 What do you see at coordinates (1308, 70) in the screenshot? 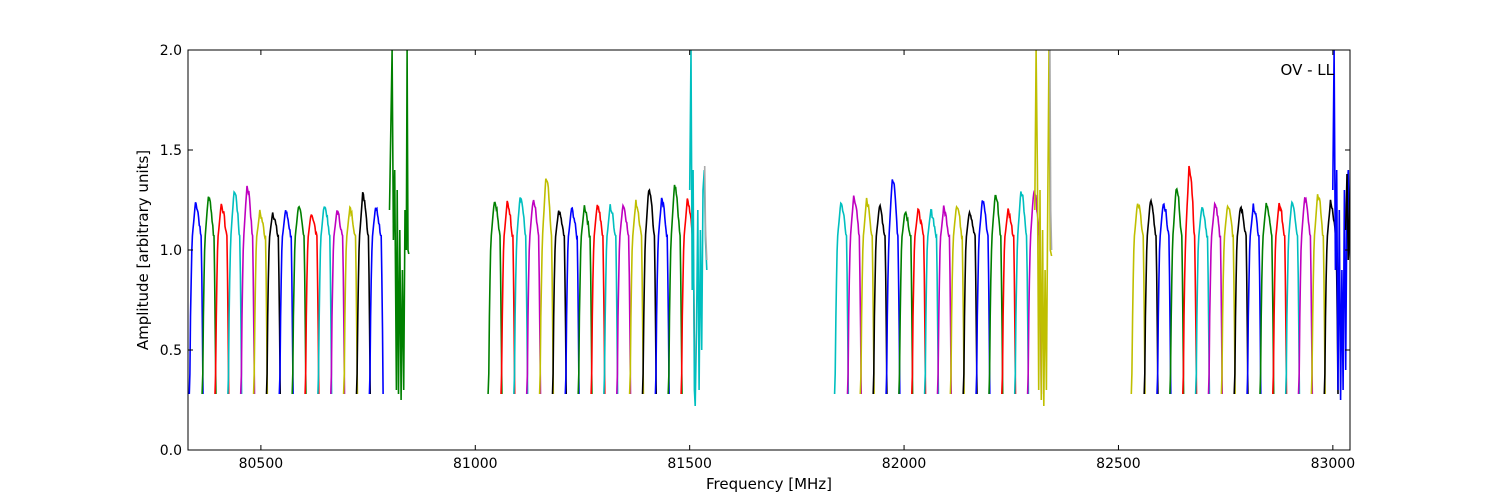
I see `plot-annotation: OV - LL` at bounding box center [1308, 70].